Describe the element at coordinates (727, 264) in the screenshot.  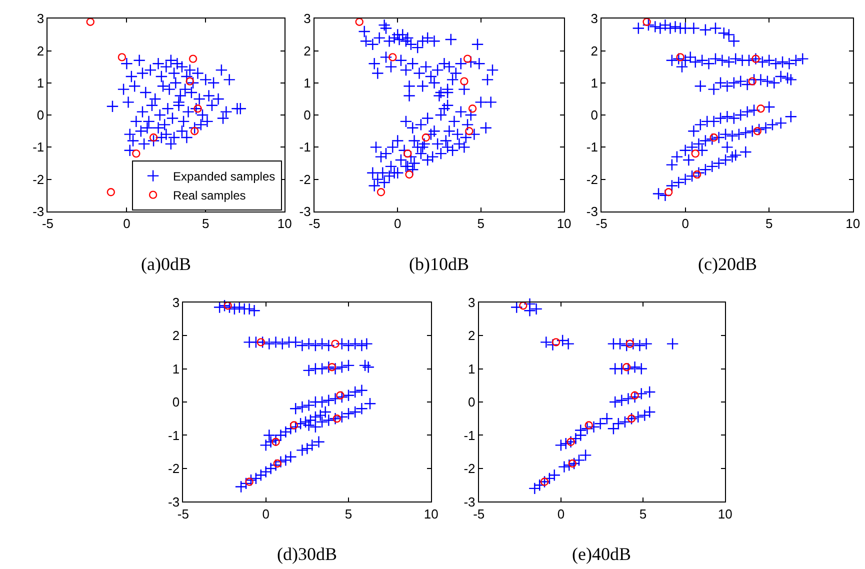
I see `text: (c)20dB` at that location.